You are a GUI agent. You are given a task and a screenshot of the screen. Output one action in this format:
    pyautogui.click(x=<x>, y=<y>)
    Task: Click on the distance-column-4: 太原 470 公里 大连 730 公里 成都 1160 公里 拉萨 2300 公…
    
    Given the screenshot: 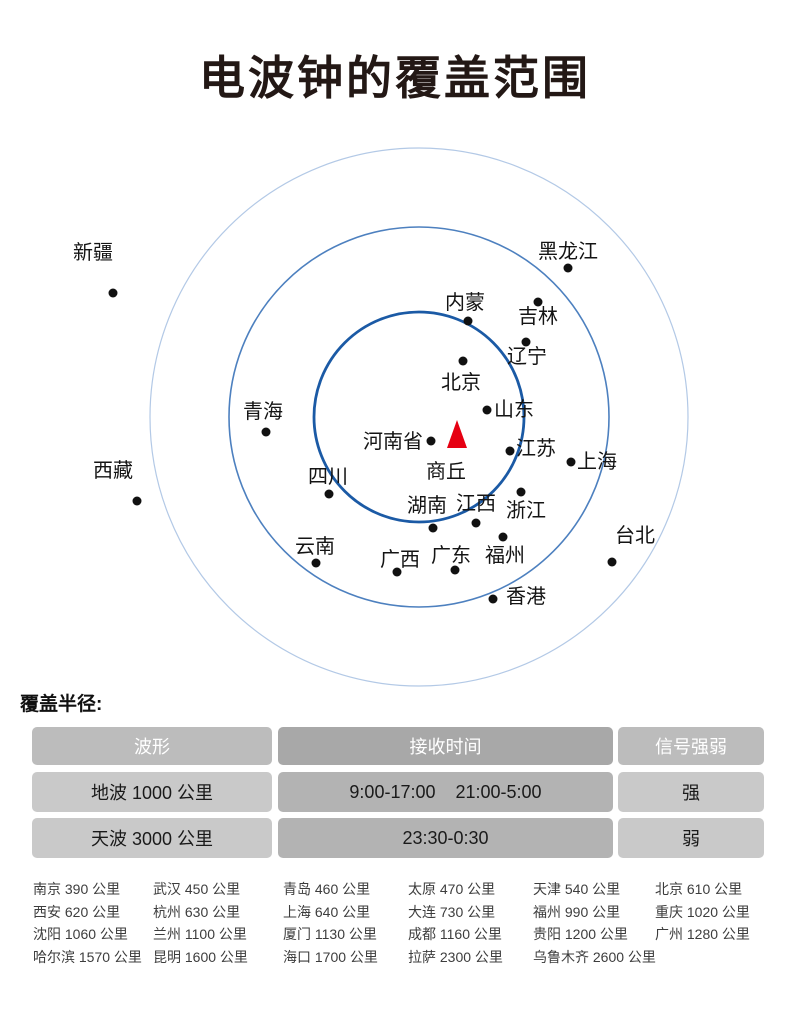 What is the action you would take?
    pyautogui.click(x=455, y=923)
    